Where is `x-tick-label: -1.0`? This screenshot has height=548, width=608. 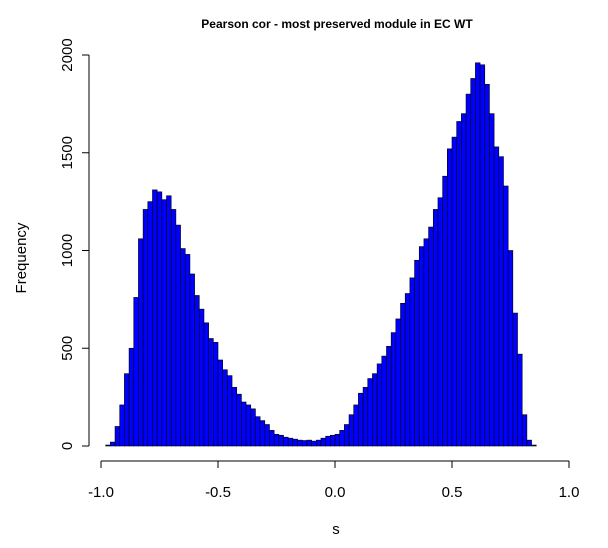
x-tick-label: -1.0 is located at coordinates (101, 492).